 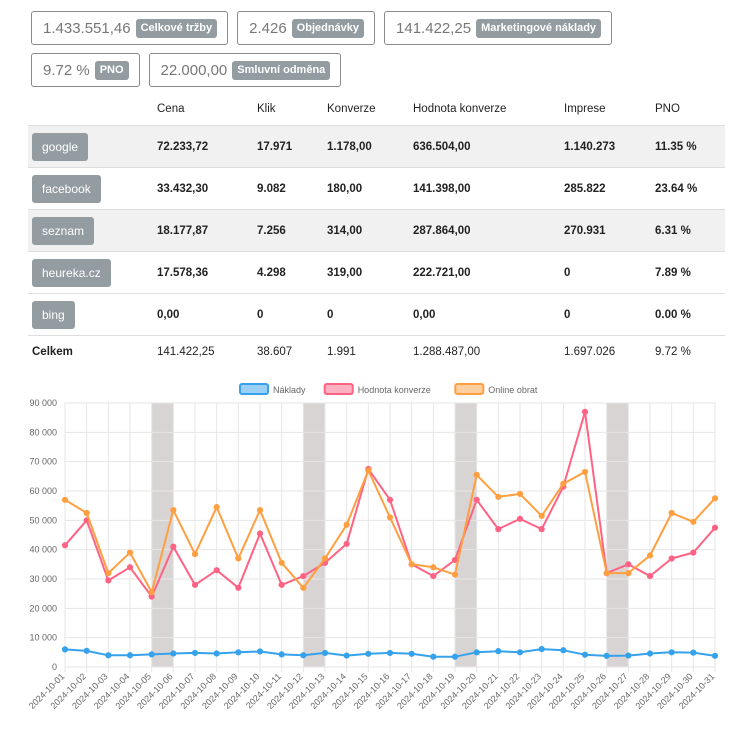 I want to click on kpi-value: 9.72 %, so click(x=66, y=70).